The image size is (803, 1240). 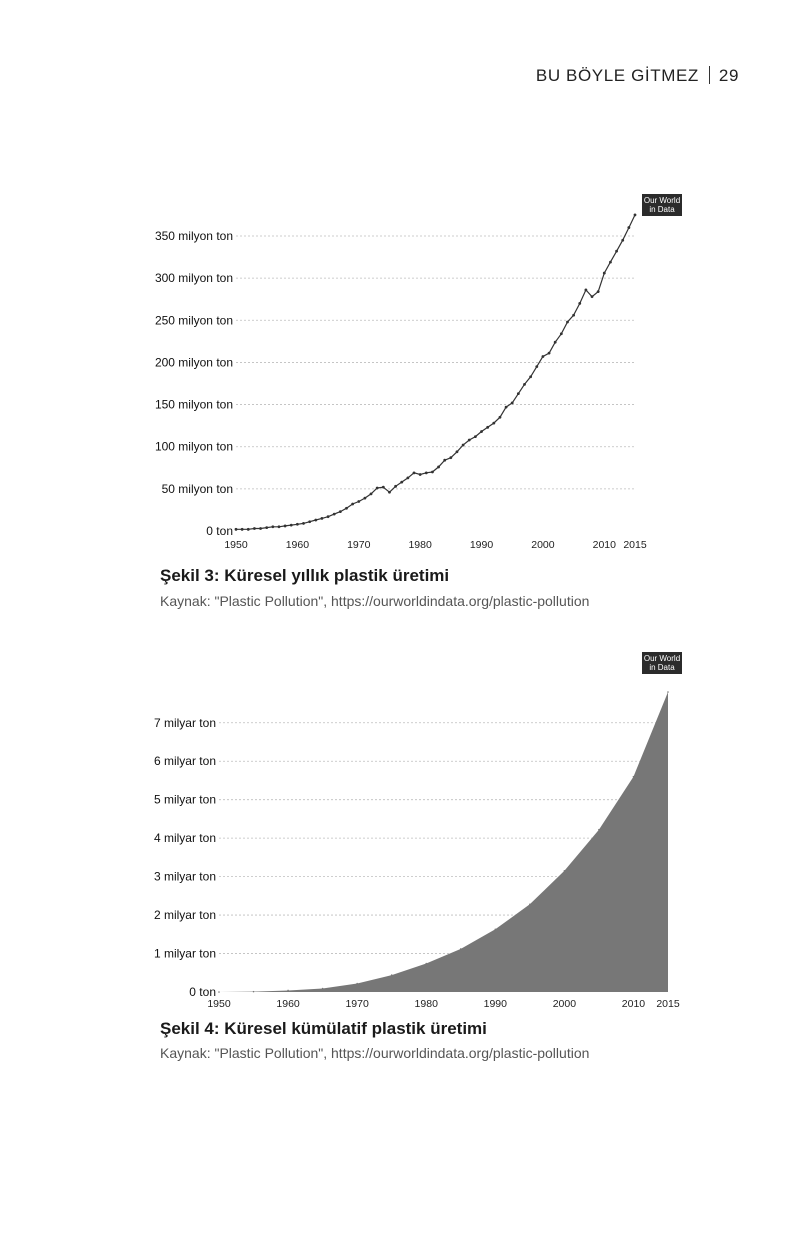 What do you see at coordinates (298, 545) in the screenshot?
I see `x-tick-label: 1960` at bounding box center [298, 545].